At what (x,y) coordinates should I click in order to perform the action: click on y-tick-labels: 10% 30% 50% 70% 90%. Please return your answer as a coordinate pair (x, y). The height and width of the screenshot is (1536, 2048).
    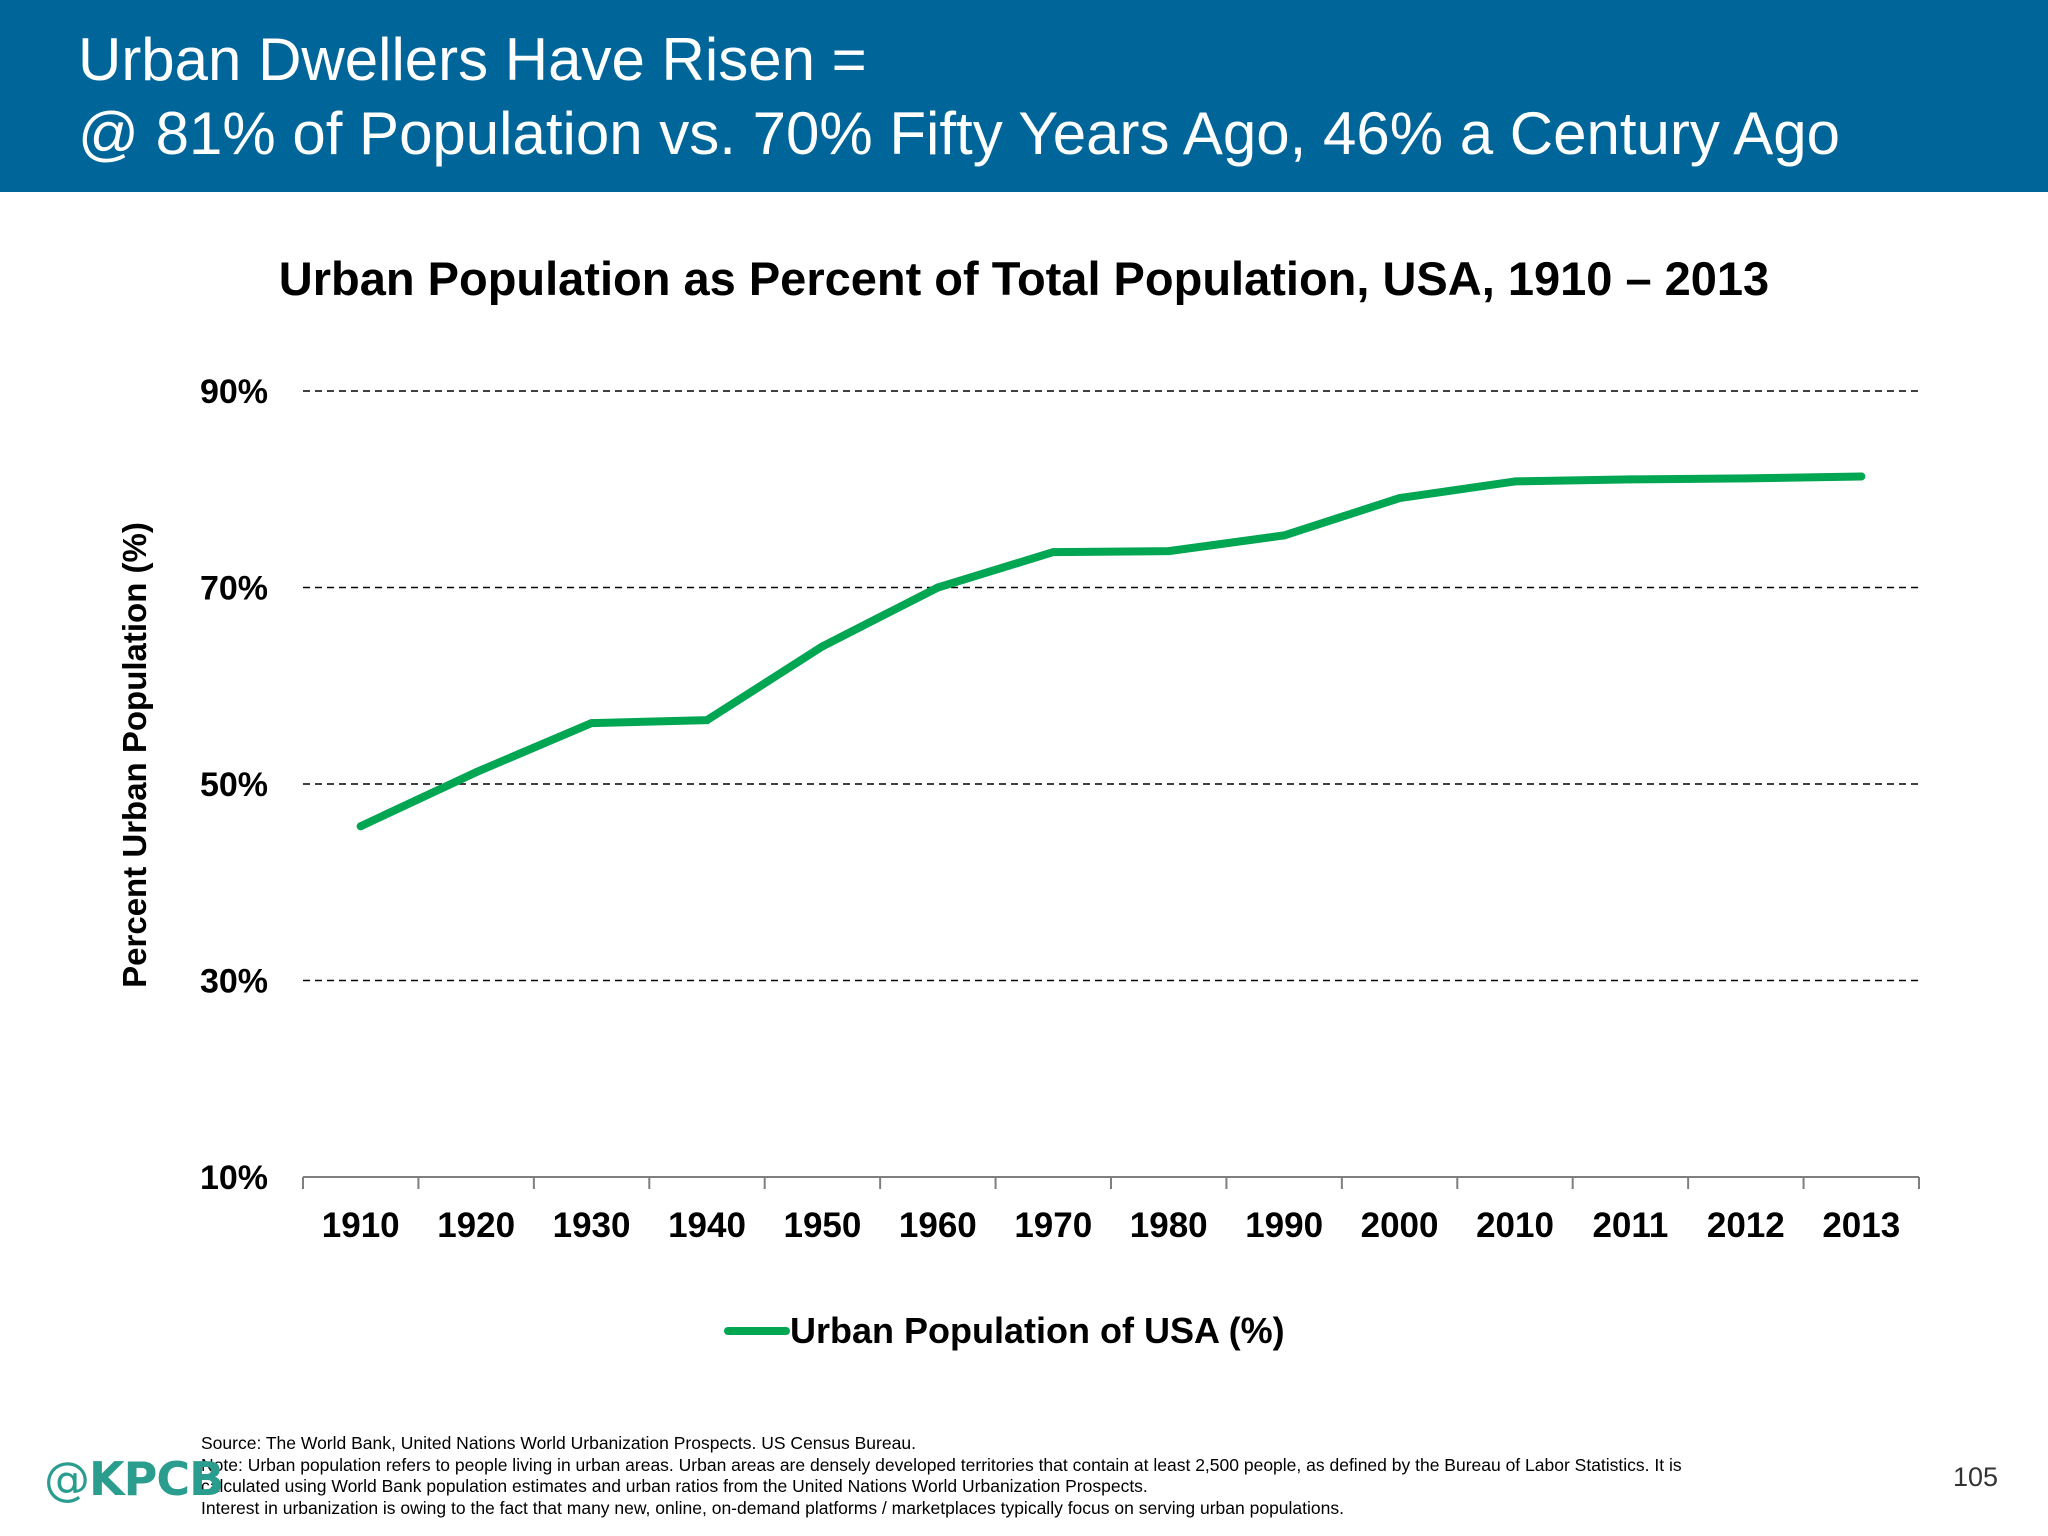
    Looking at the image, I should click on (234, 785).